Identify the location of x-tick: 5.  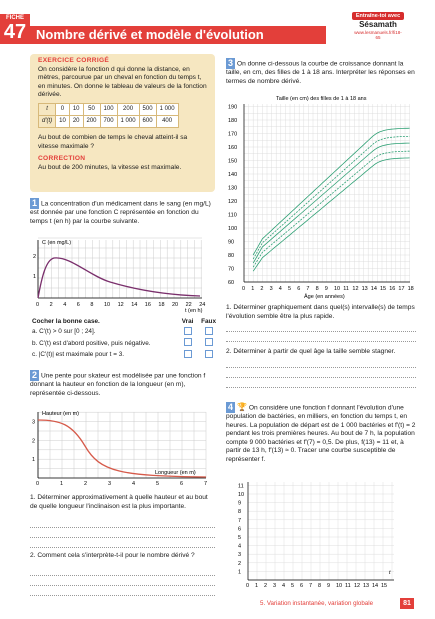
(292, 585).